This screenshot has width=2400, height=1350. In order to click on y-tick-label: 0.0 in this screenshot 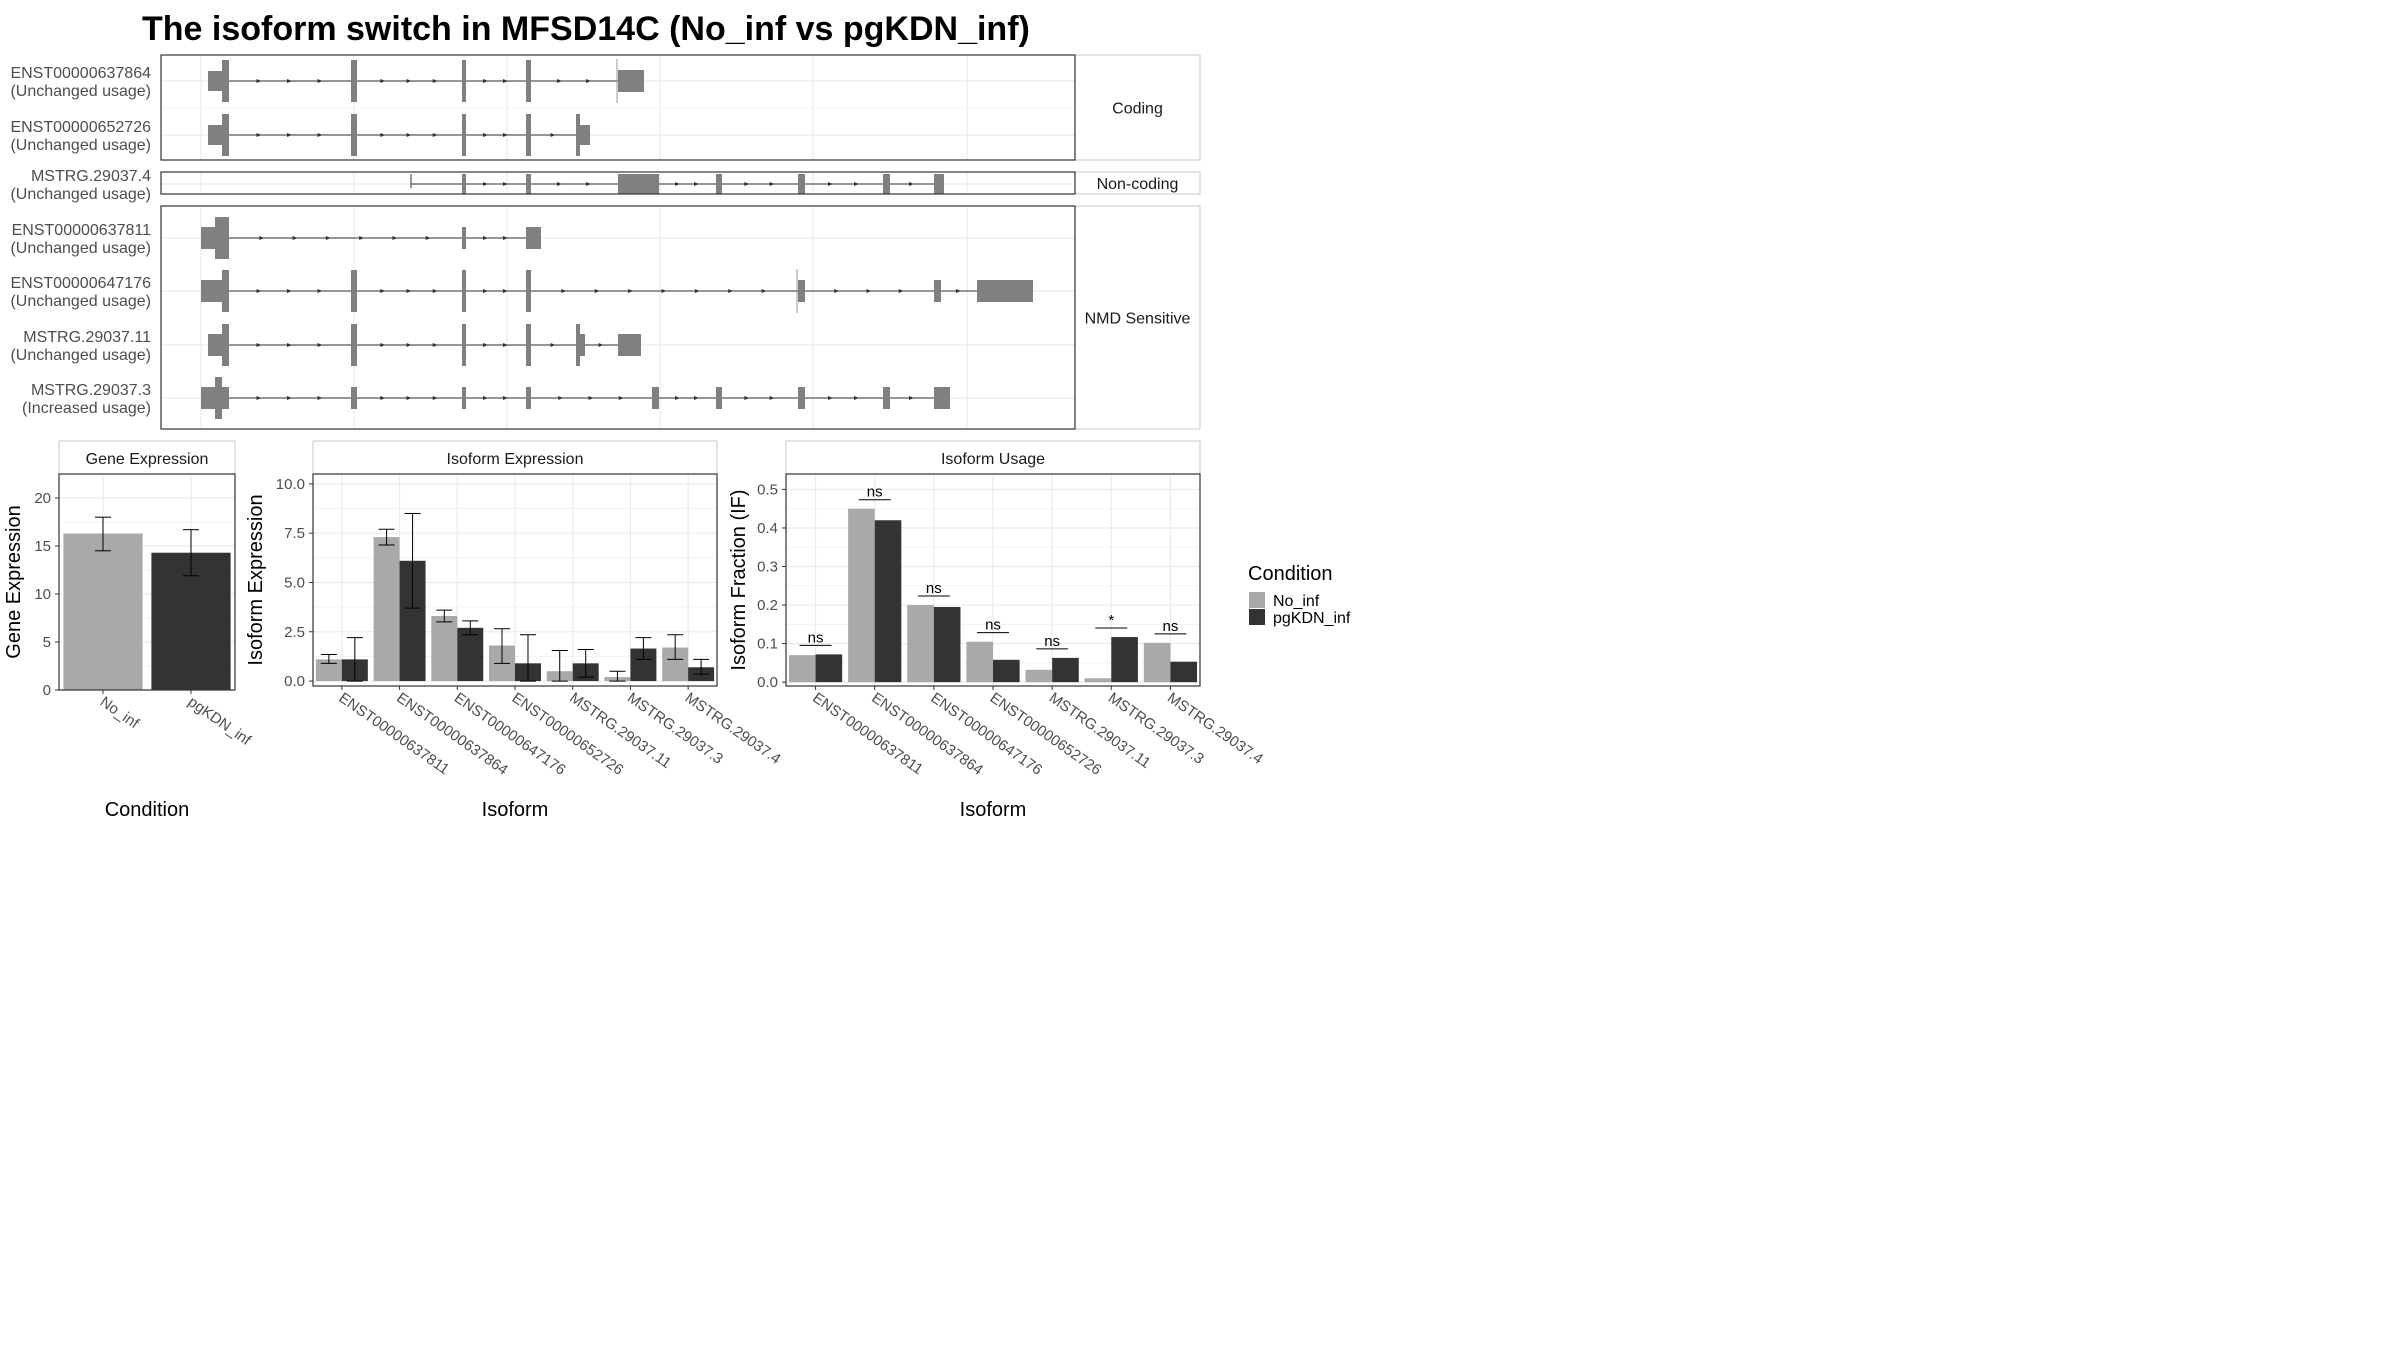, I will do `click(294, 681)`.